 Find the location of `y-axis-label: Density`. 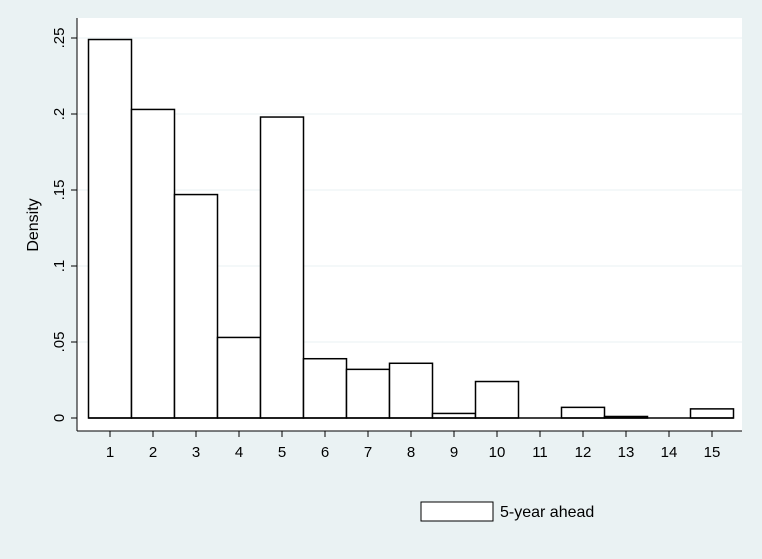

y-axis-label: Density is located at coordinates (33, 224).